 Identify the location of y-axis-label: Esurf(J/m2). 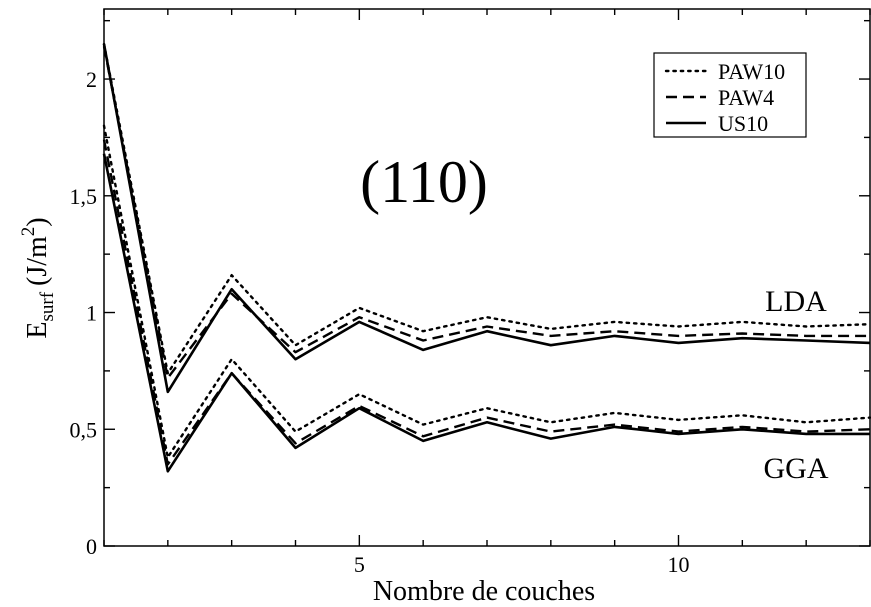
(38, 277).